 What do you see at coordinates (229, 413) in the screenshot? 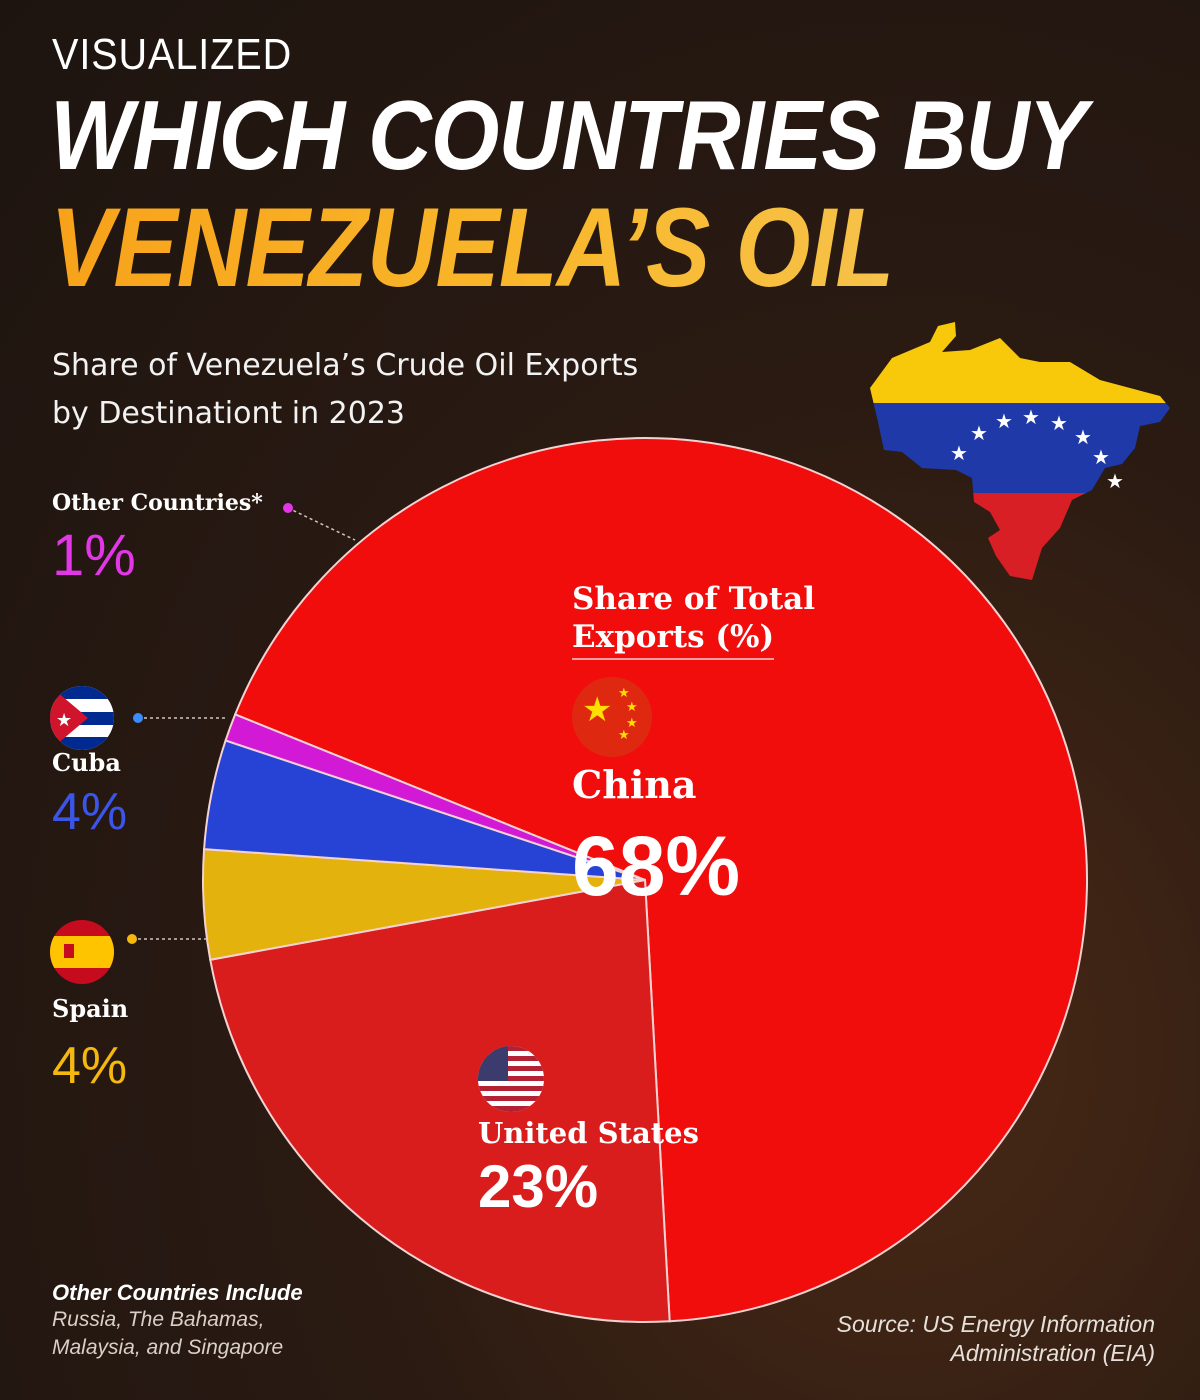
I see `subtitle-line-2: by Destinationt in 2023` at bounding box center [229, 413].